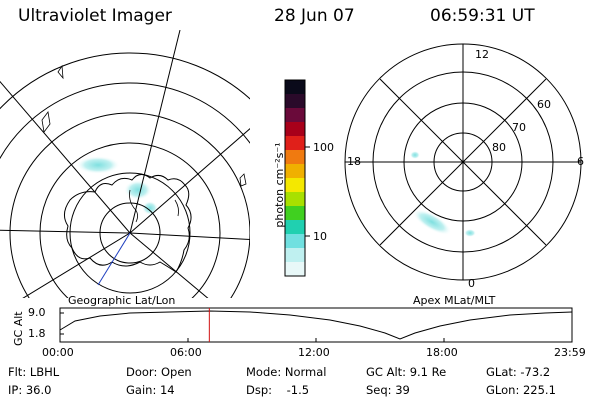 This screenshot has height=400, width=600. I want to click on mlt-label-6: 6, so click(580, 161).